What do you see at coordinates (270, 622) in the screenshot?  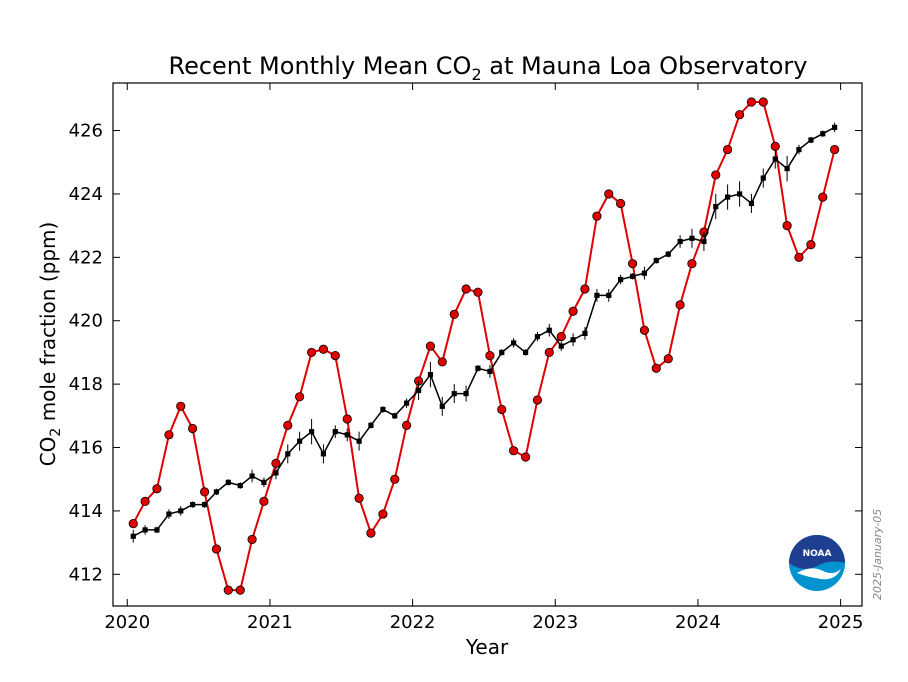 I see `x-tick-label: 2021` at bounding box center [270, 622].